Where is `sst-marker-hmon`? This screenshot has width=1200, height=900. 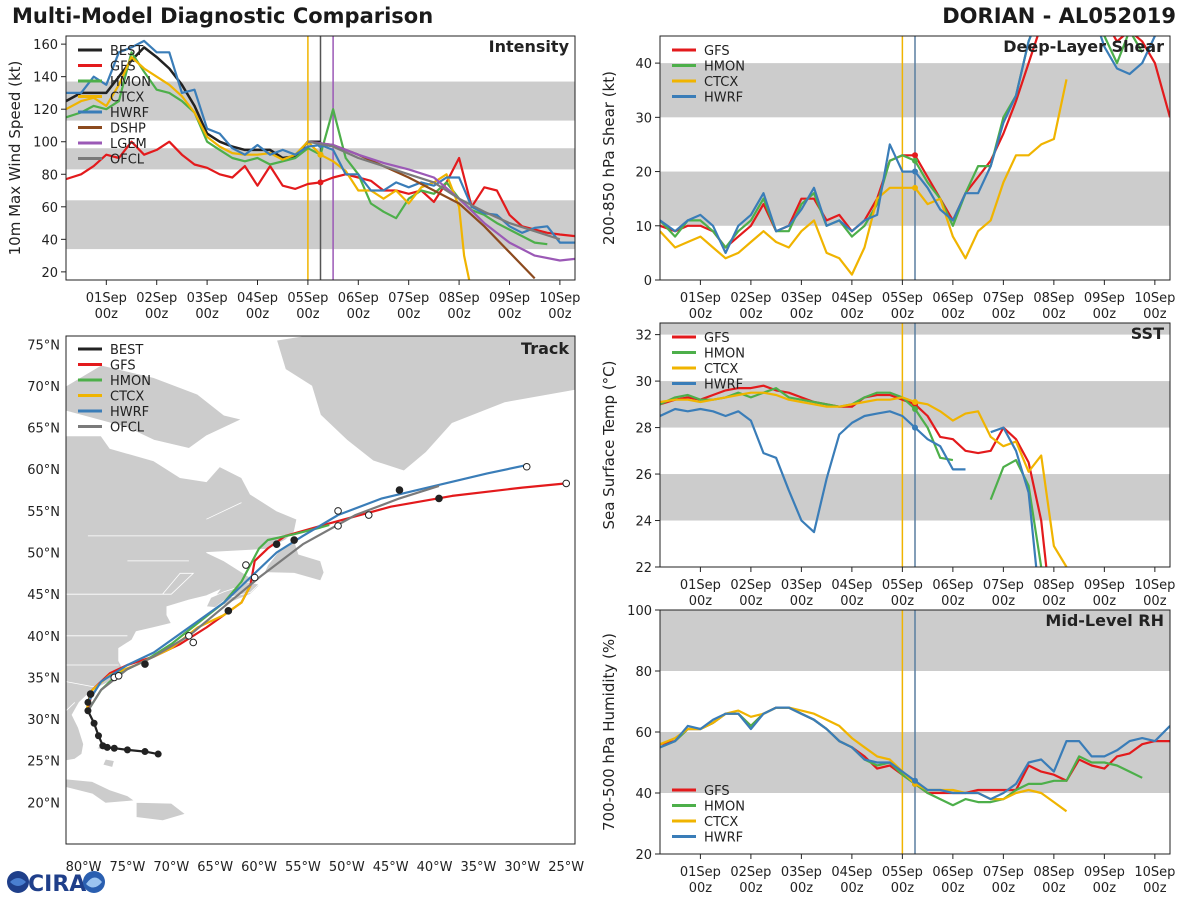
sst-marker-hmon is located at coordinates (915, 408).